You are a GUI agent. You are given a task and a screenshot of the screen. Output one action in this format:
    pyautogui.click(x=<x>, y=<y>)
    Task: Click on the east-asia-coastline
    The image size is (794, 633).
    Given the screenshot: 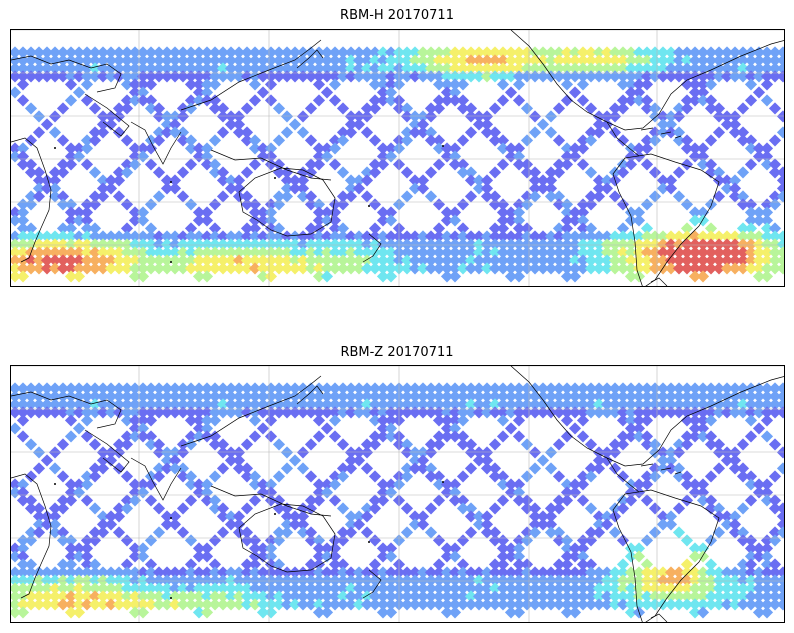 What is the action you would take?
    pyautogui.click(x=251, y=411)
    